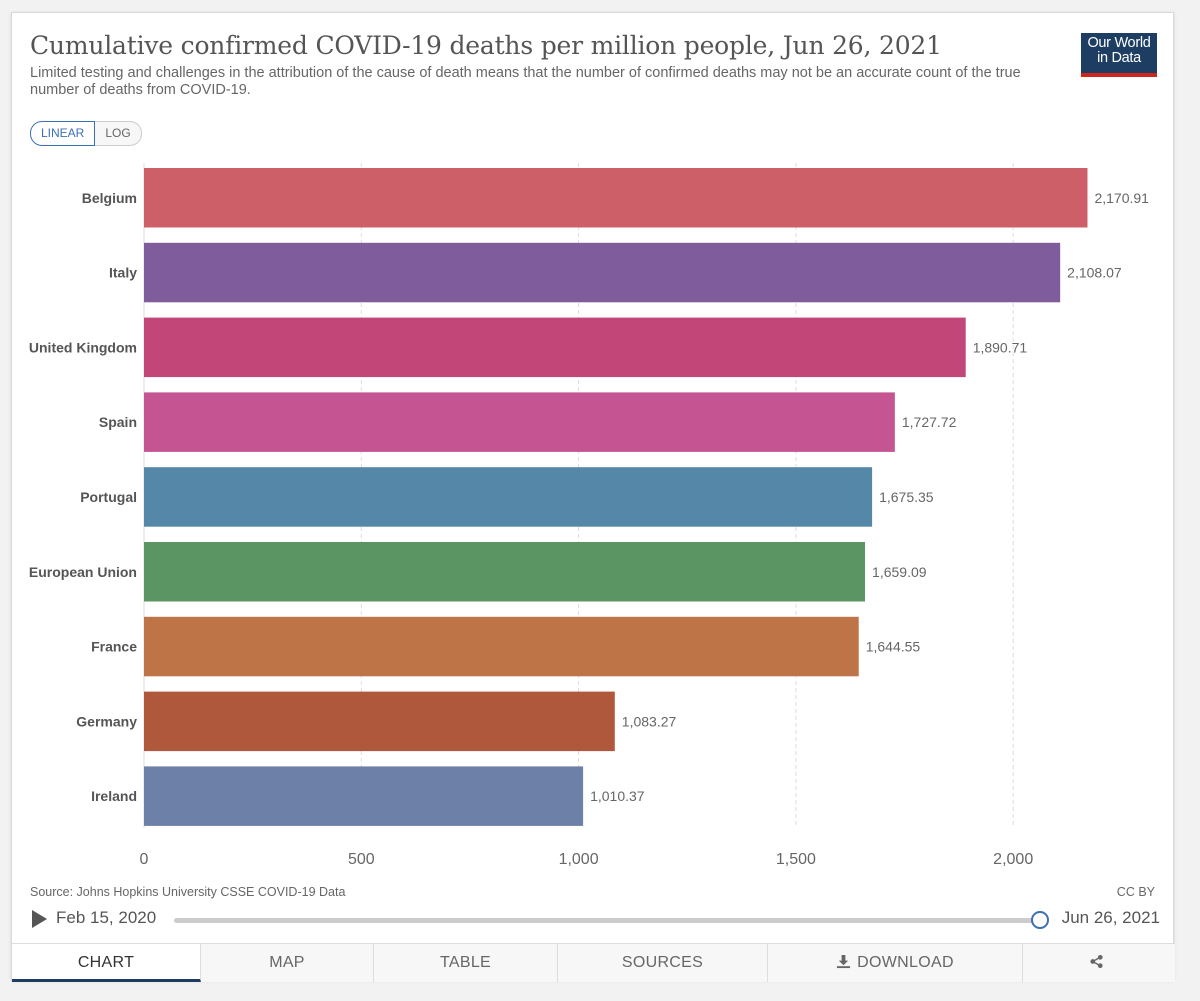  What do you see at coordinates (83, 572) in the screenshot?
I see `category-label: European Union` at bounding box center [83, 572].